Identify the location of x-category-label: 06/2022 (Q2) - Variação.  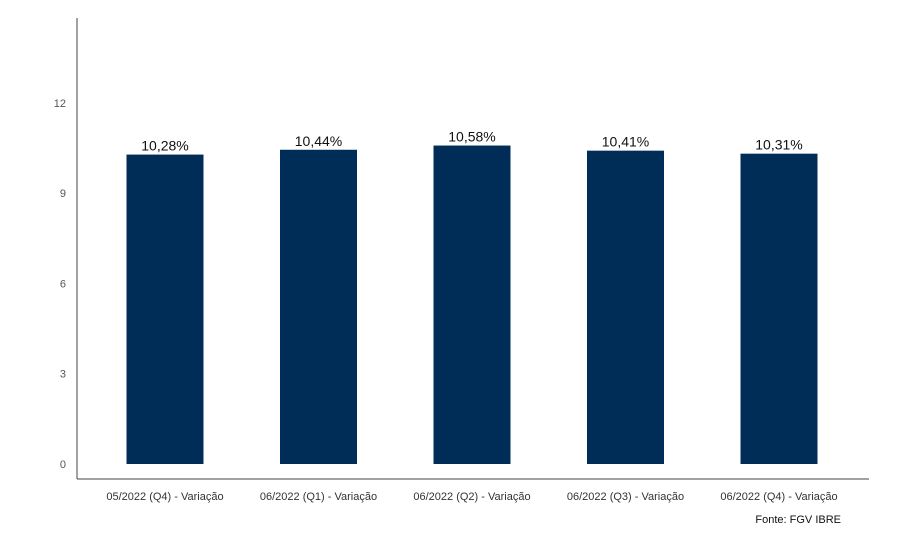
(471, 497).